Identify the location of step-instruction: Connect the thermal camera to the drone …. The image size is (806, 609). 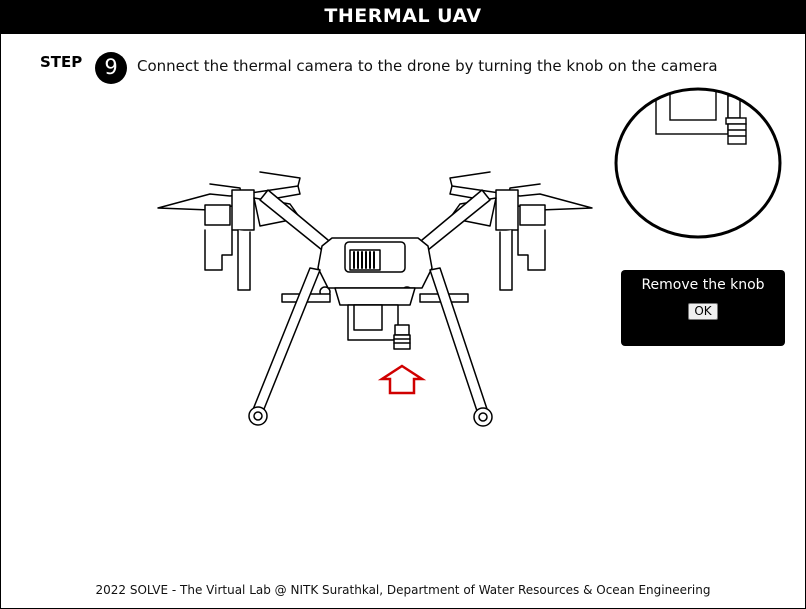
(427, 66).